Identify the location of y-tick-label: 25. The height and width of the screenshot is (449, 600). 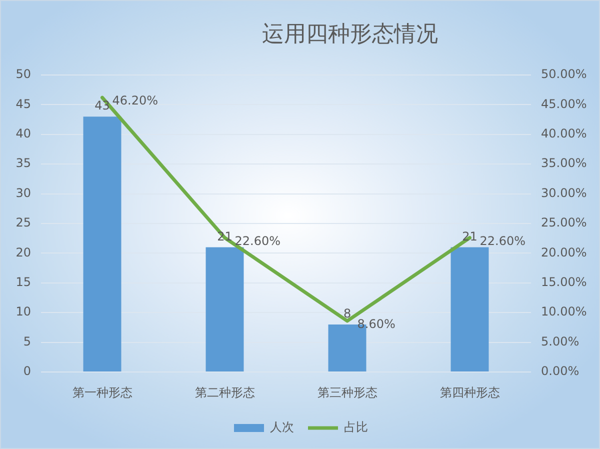
(23, 223).